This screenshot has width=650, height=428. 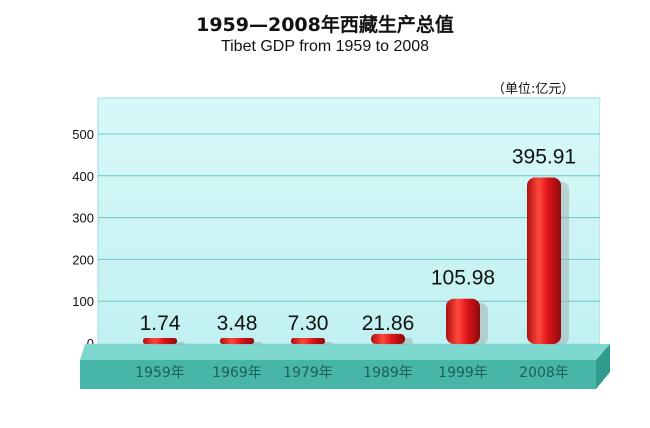 What do you see at coordinates (463, 278) in the screenshot?
I see `value-label: 105.98` at bounding box center [463, 278].